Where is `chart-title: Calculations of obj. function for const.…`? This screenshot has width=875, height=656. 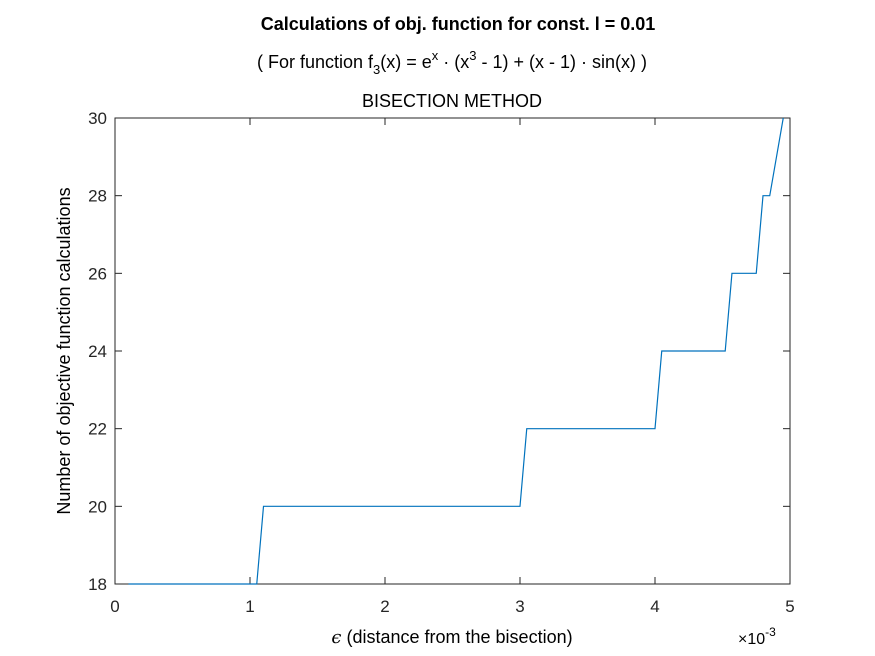 chart-title: Calculations of obj. function for const.… is located at coordinates (458, 24).